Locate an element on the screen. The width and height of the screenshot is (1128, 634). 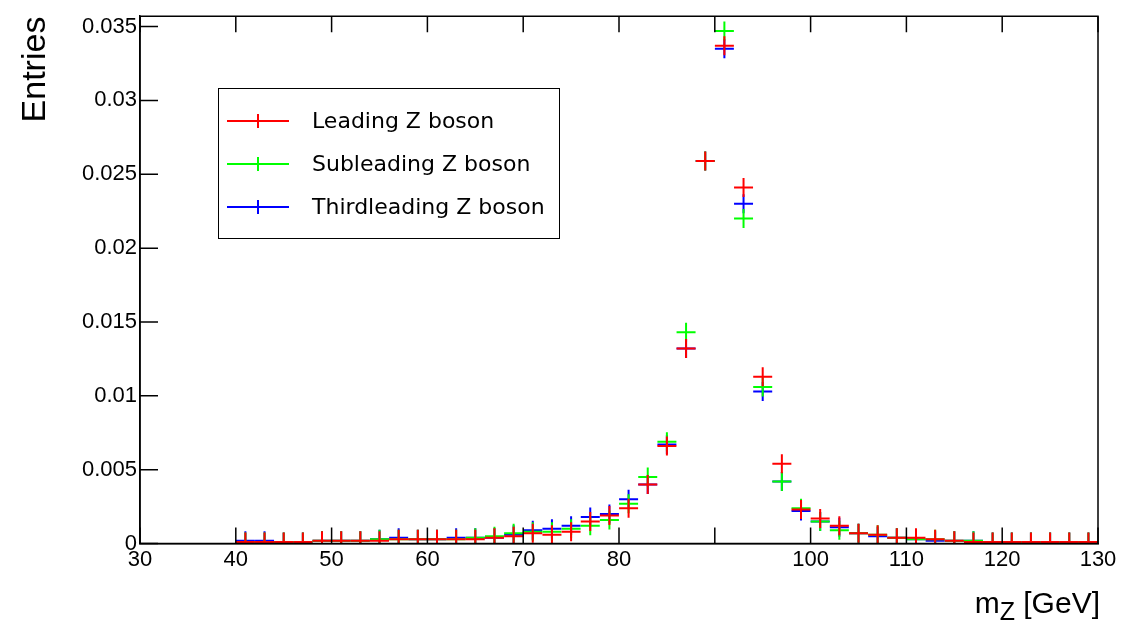
x-tick-label: 130 is located at coordinates (1098, 558).